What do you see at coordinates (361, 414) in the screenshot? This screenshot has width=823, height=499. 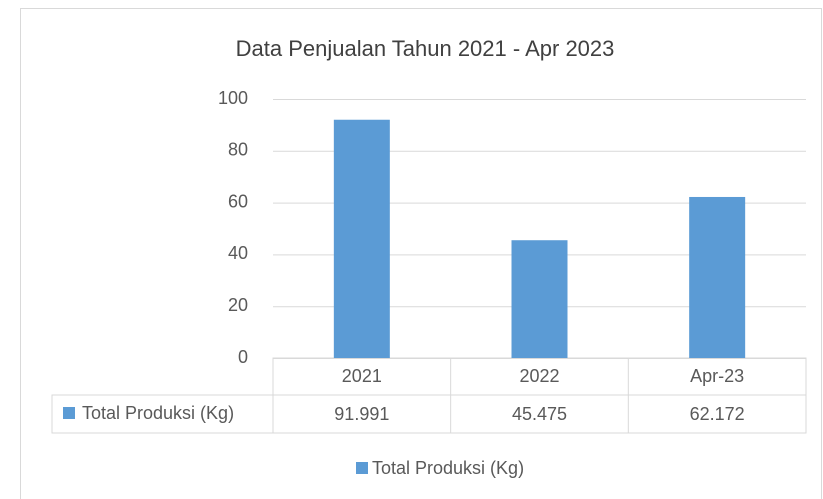 I see `table-value: 91.991` at bounding box center [361, 414].